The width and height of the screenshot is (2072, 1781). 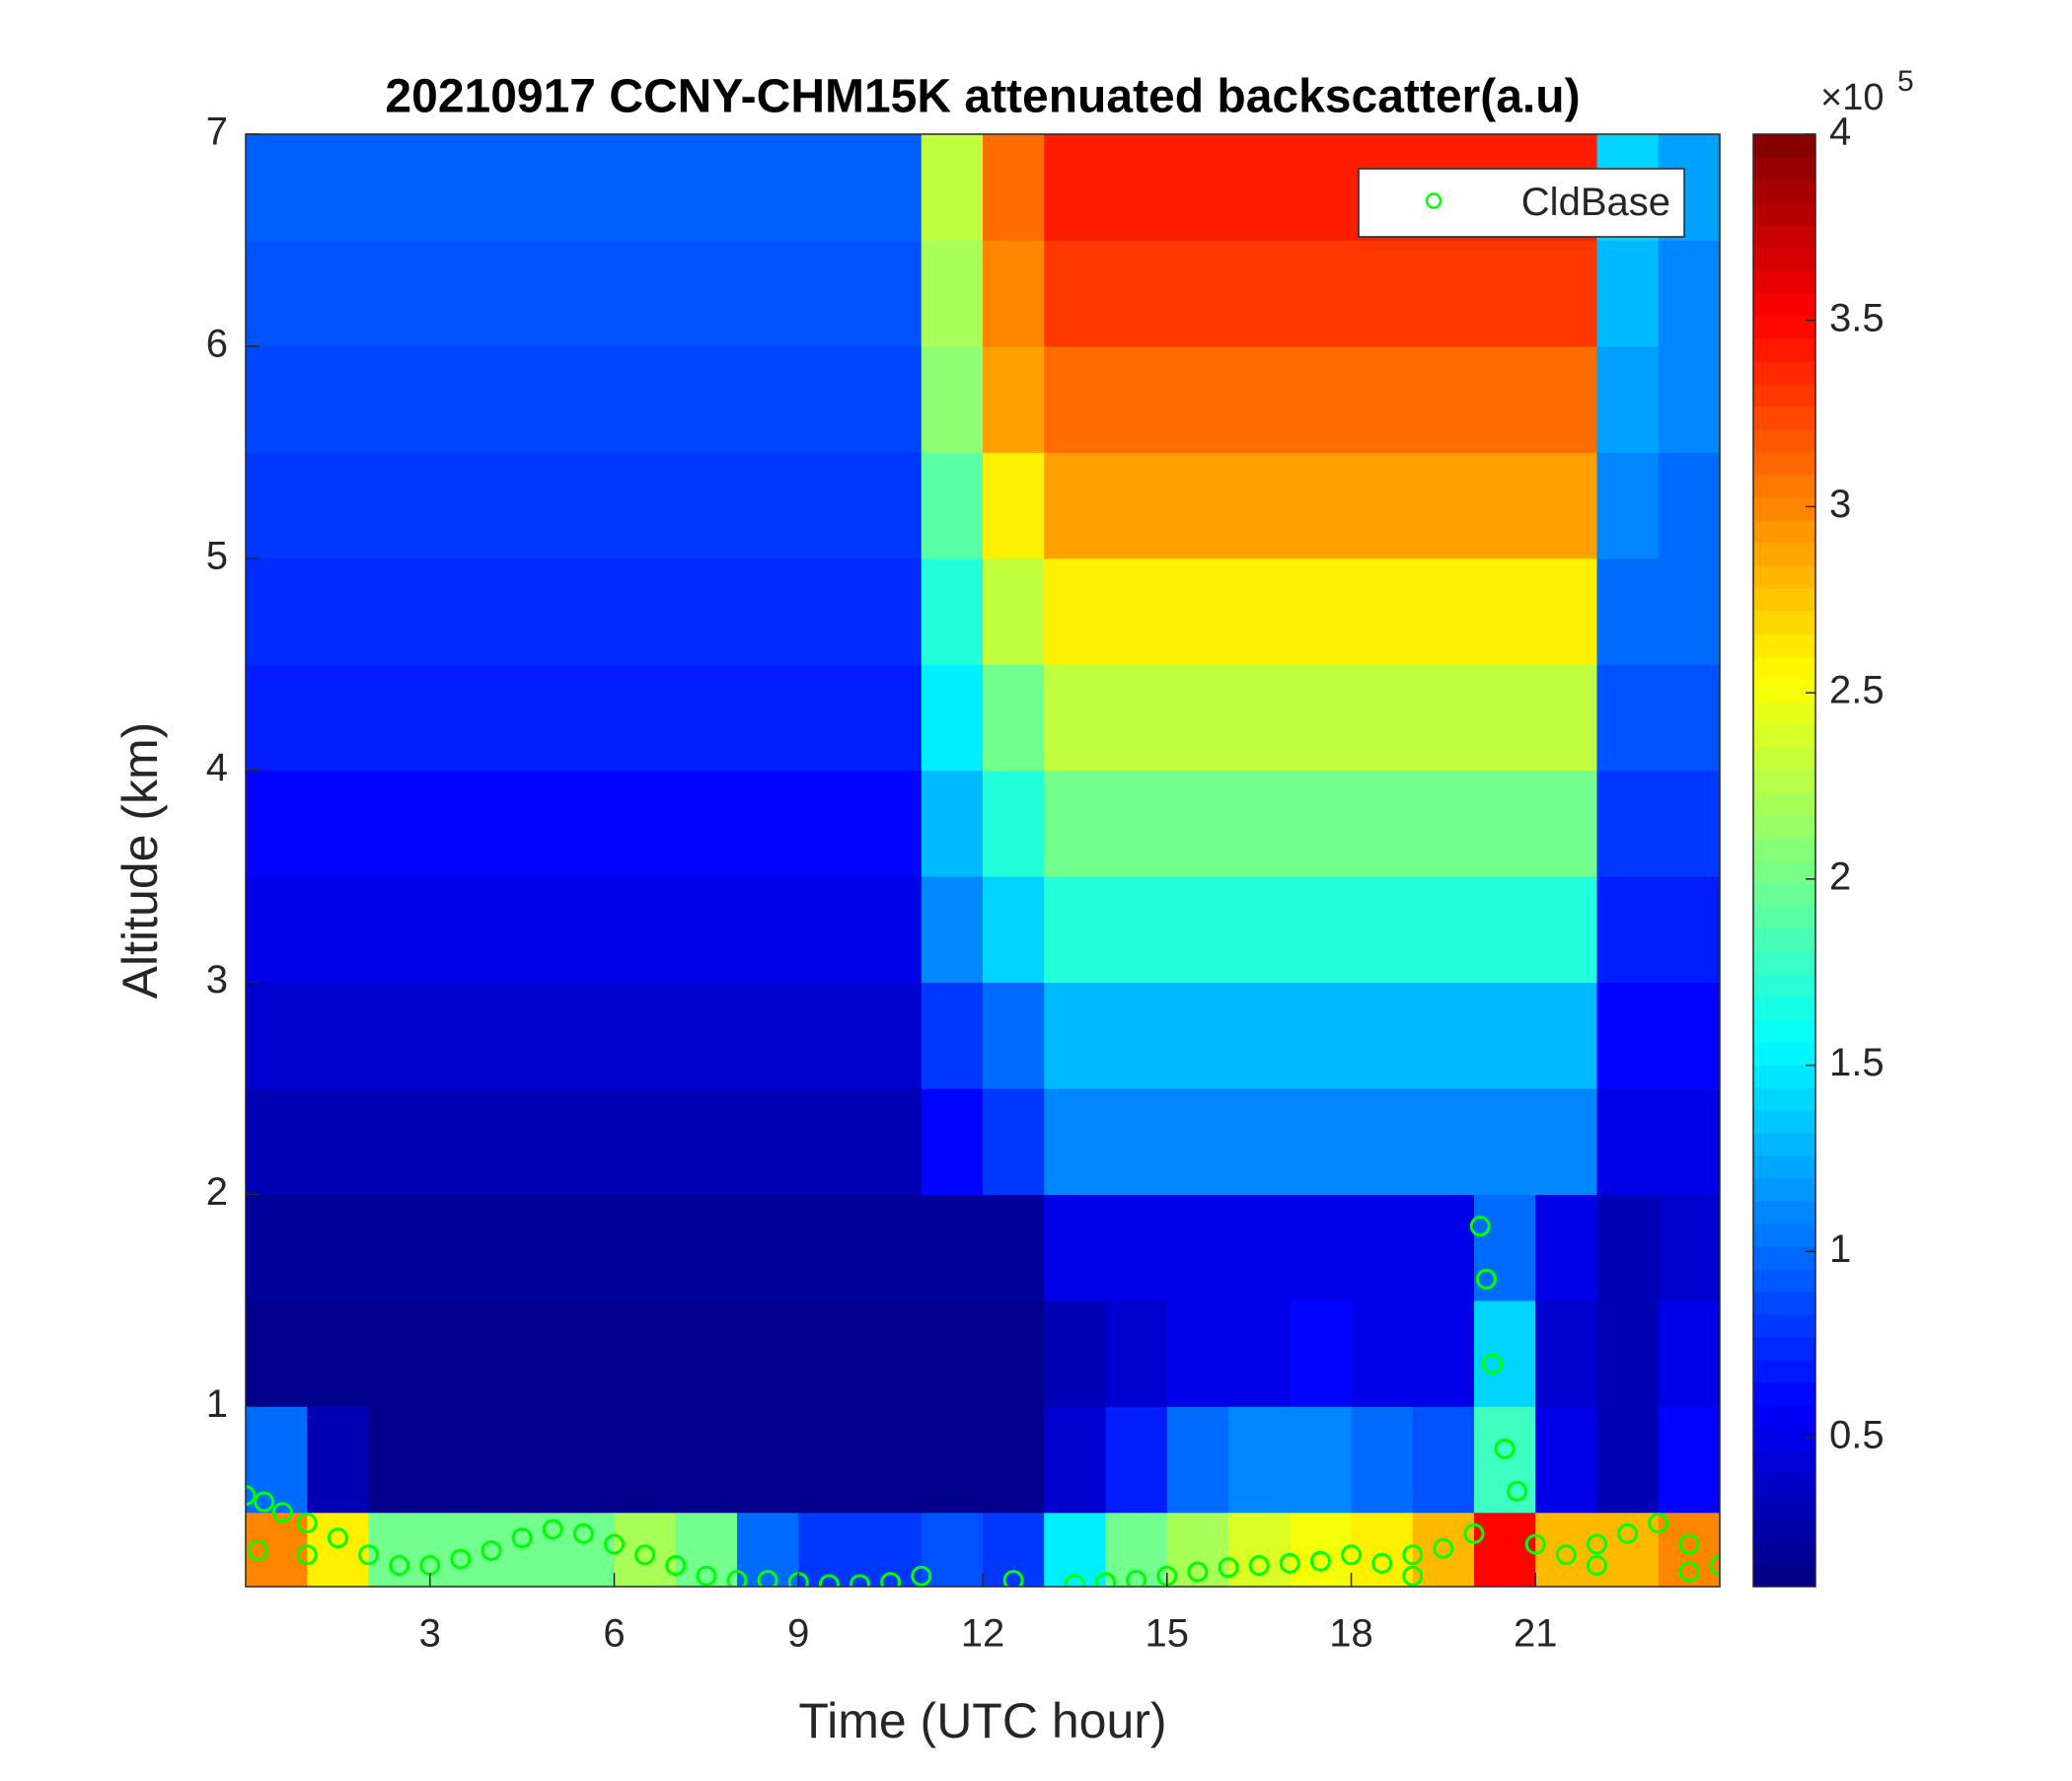 What do you see at coordinates (1168, 1634) in the screenshot?
I see `x-tick-label: 15` at bounding box center [1168, 1634].